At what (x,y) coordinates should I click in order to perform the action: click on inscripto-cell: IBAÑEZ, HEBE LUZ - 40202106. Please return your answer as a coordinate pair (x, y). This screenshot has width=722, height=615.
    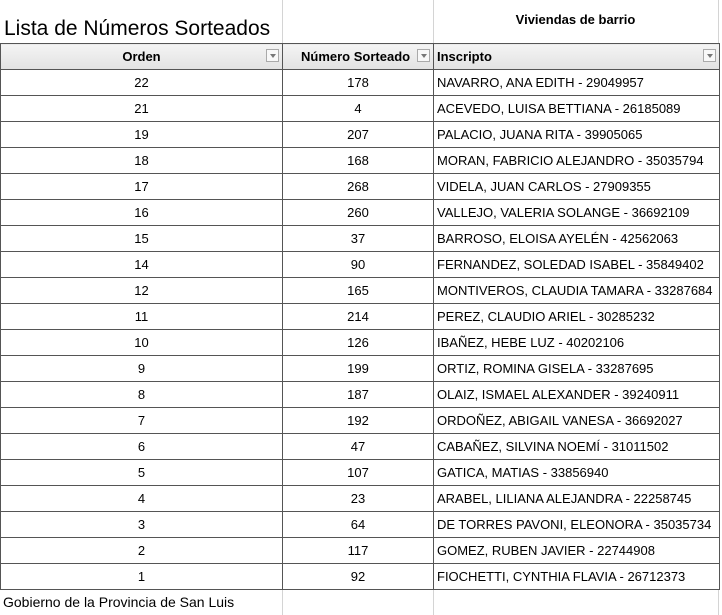
    Looking at the image, I should click on (576, 342).